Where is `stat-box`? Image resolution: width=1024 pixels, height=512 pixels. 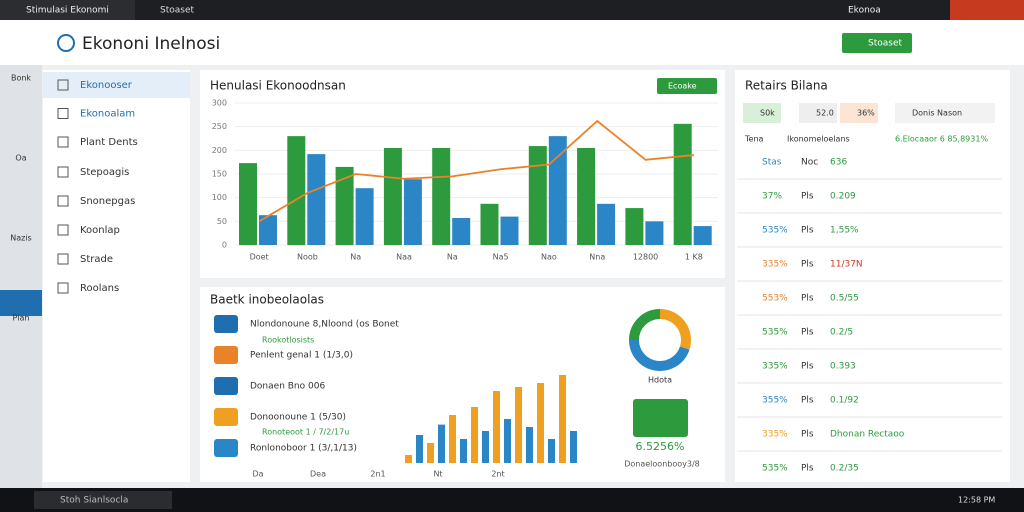
stat-box is located at coordinates (660, 418).